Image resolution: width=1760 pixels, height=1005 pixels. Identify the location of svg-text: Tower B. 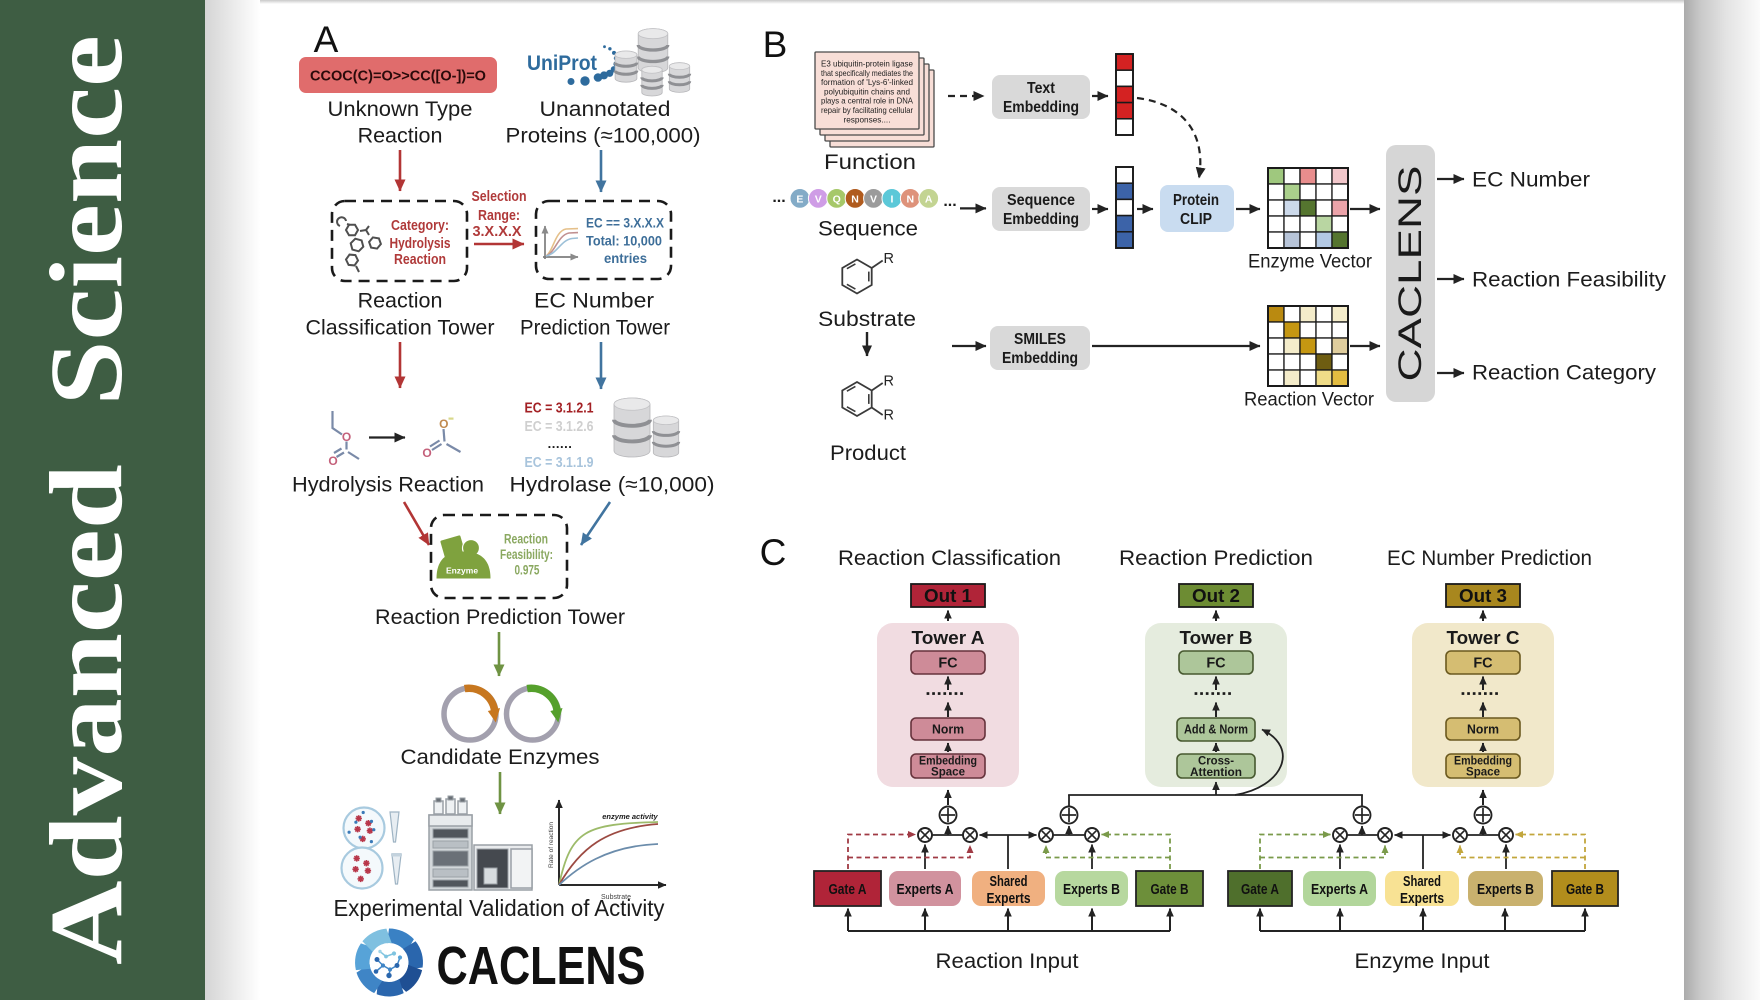
(1216, 637).